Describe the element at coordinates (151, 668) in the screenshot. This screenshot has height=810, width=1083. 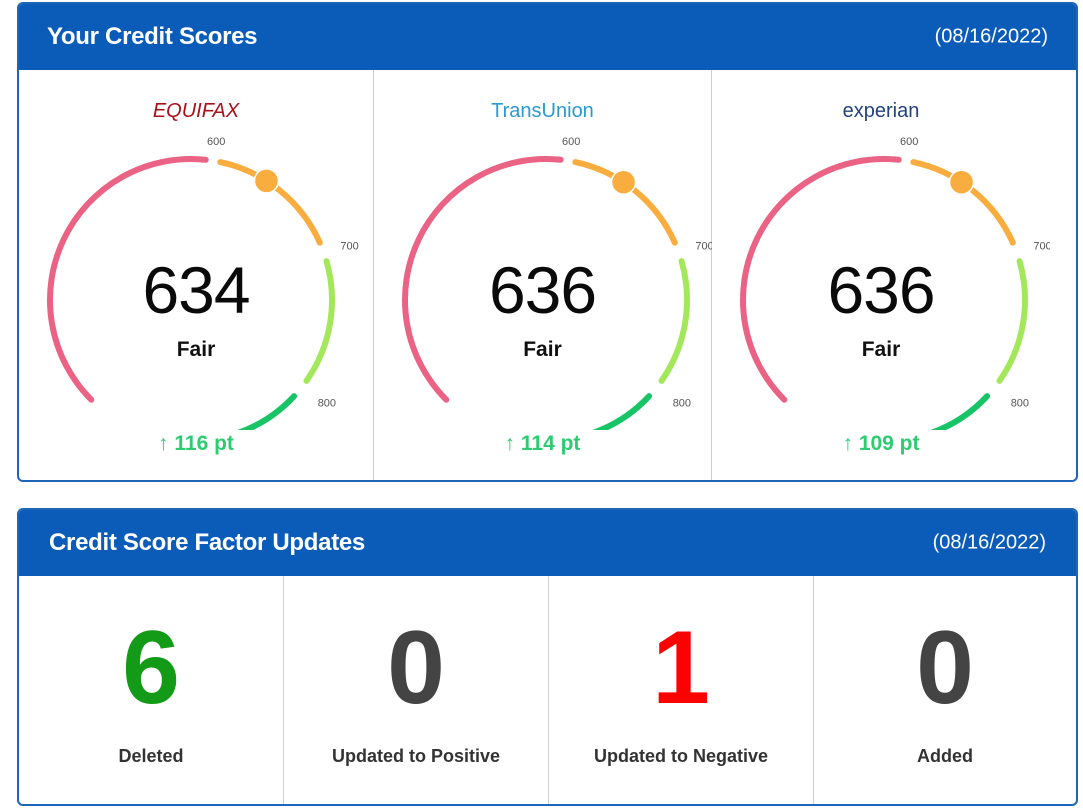
I see `factor-count-deleted: 6` at that location.